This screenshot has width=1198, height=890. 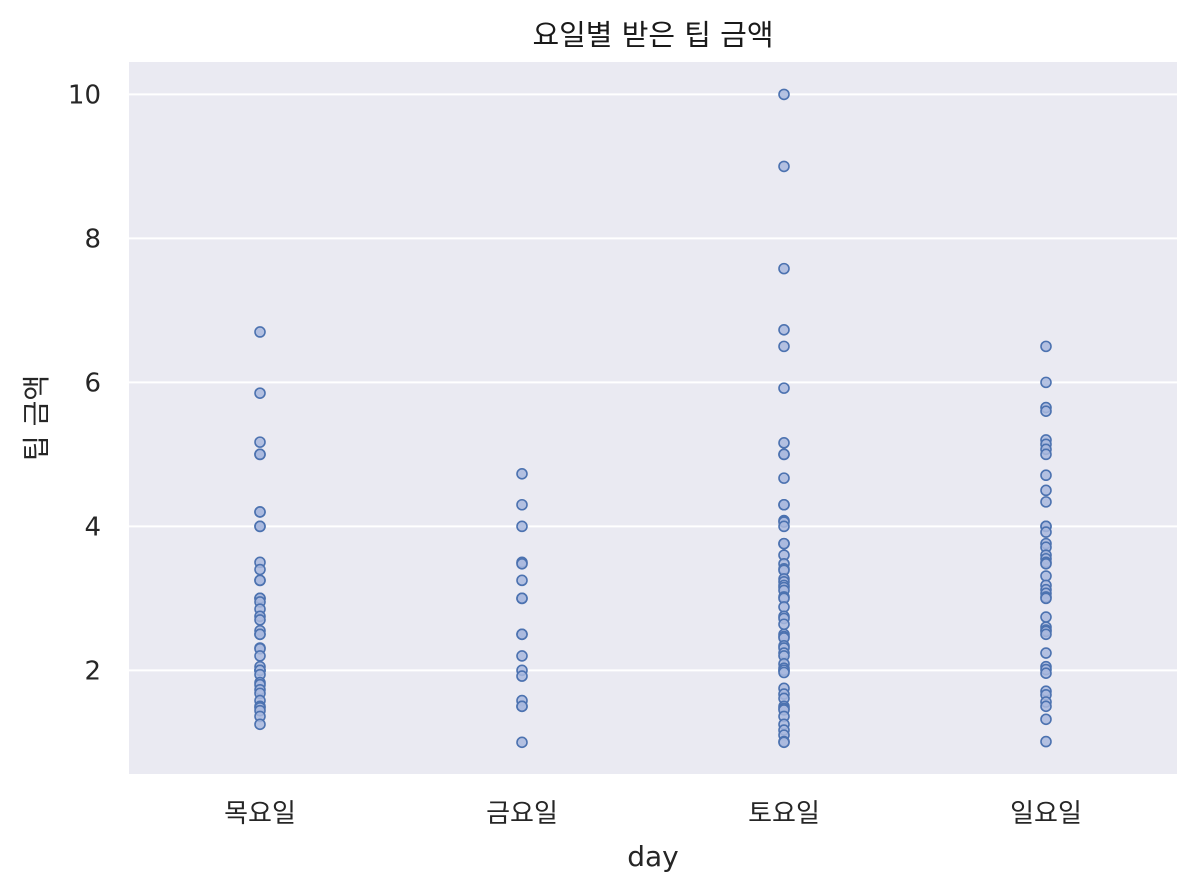 What do you see at coordinates (1046, 814) in the screenshot?
I see `x-tick-label: 일요일` at bounding box center [1046, 814].